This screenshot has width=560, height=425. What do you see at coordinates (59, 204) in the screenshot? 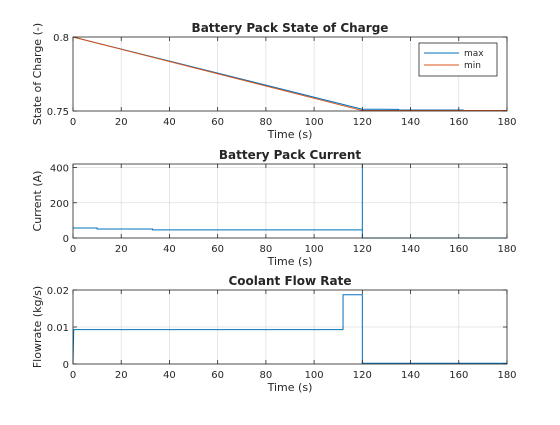
I see `y-tick-label: 200` at bounding box center [59, 204].